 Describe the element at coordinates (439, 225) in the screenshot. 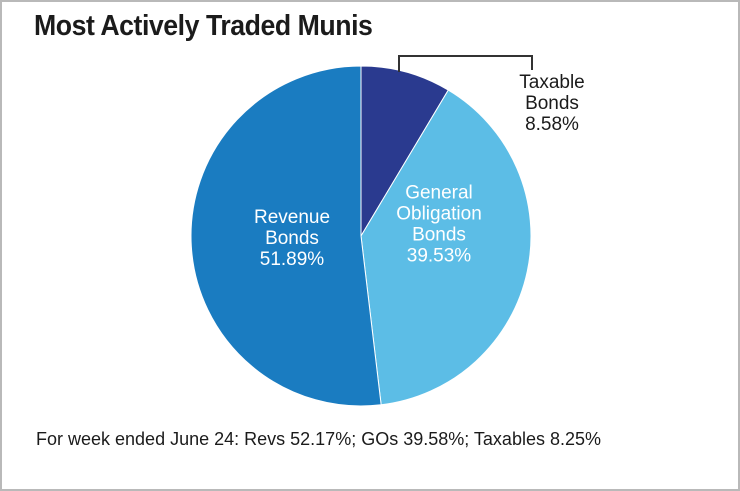

I see `general-obligation-label: General Obligation Bonds 39.53%` at that location.